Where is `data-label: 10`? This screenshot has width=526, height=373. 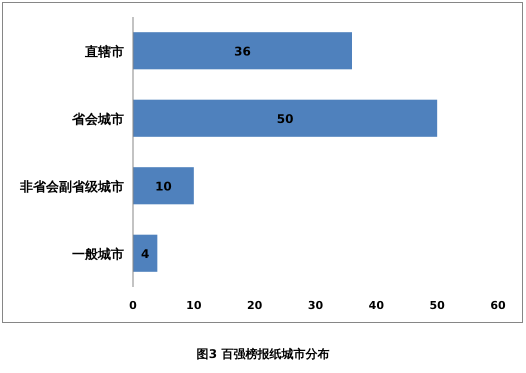
data-label: 10 is located at coordinates (163, 186).